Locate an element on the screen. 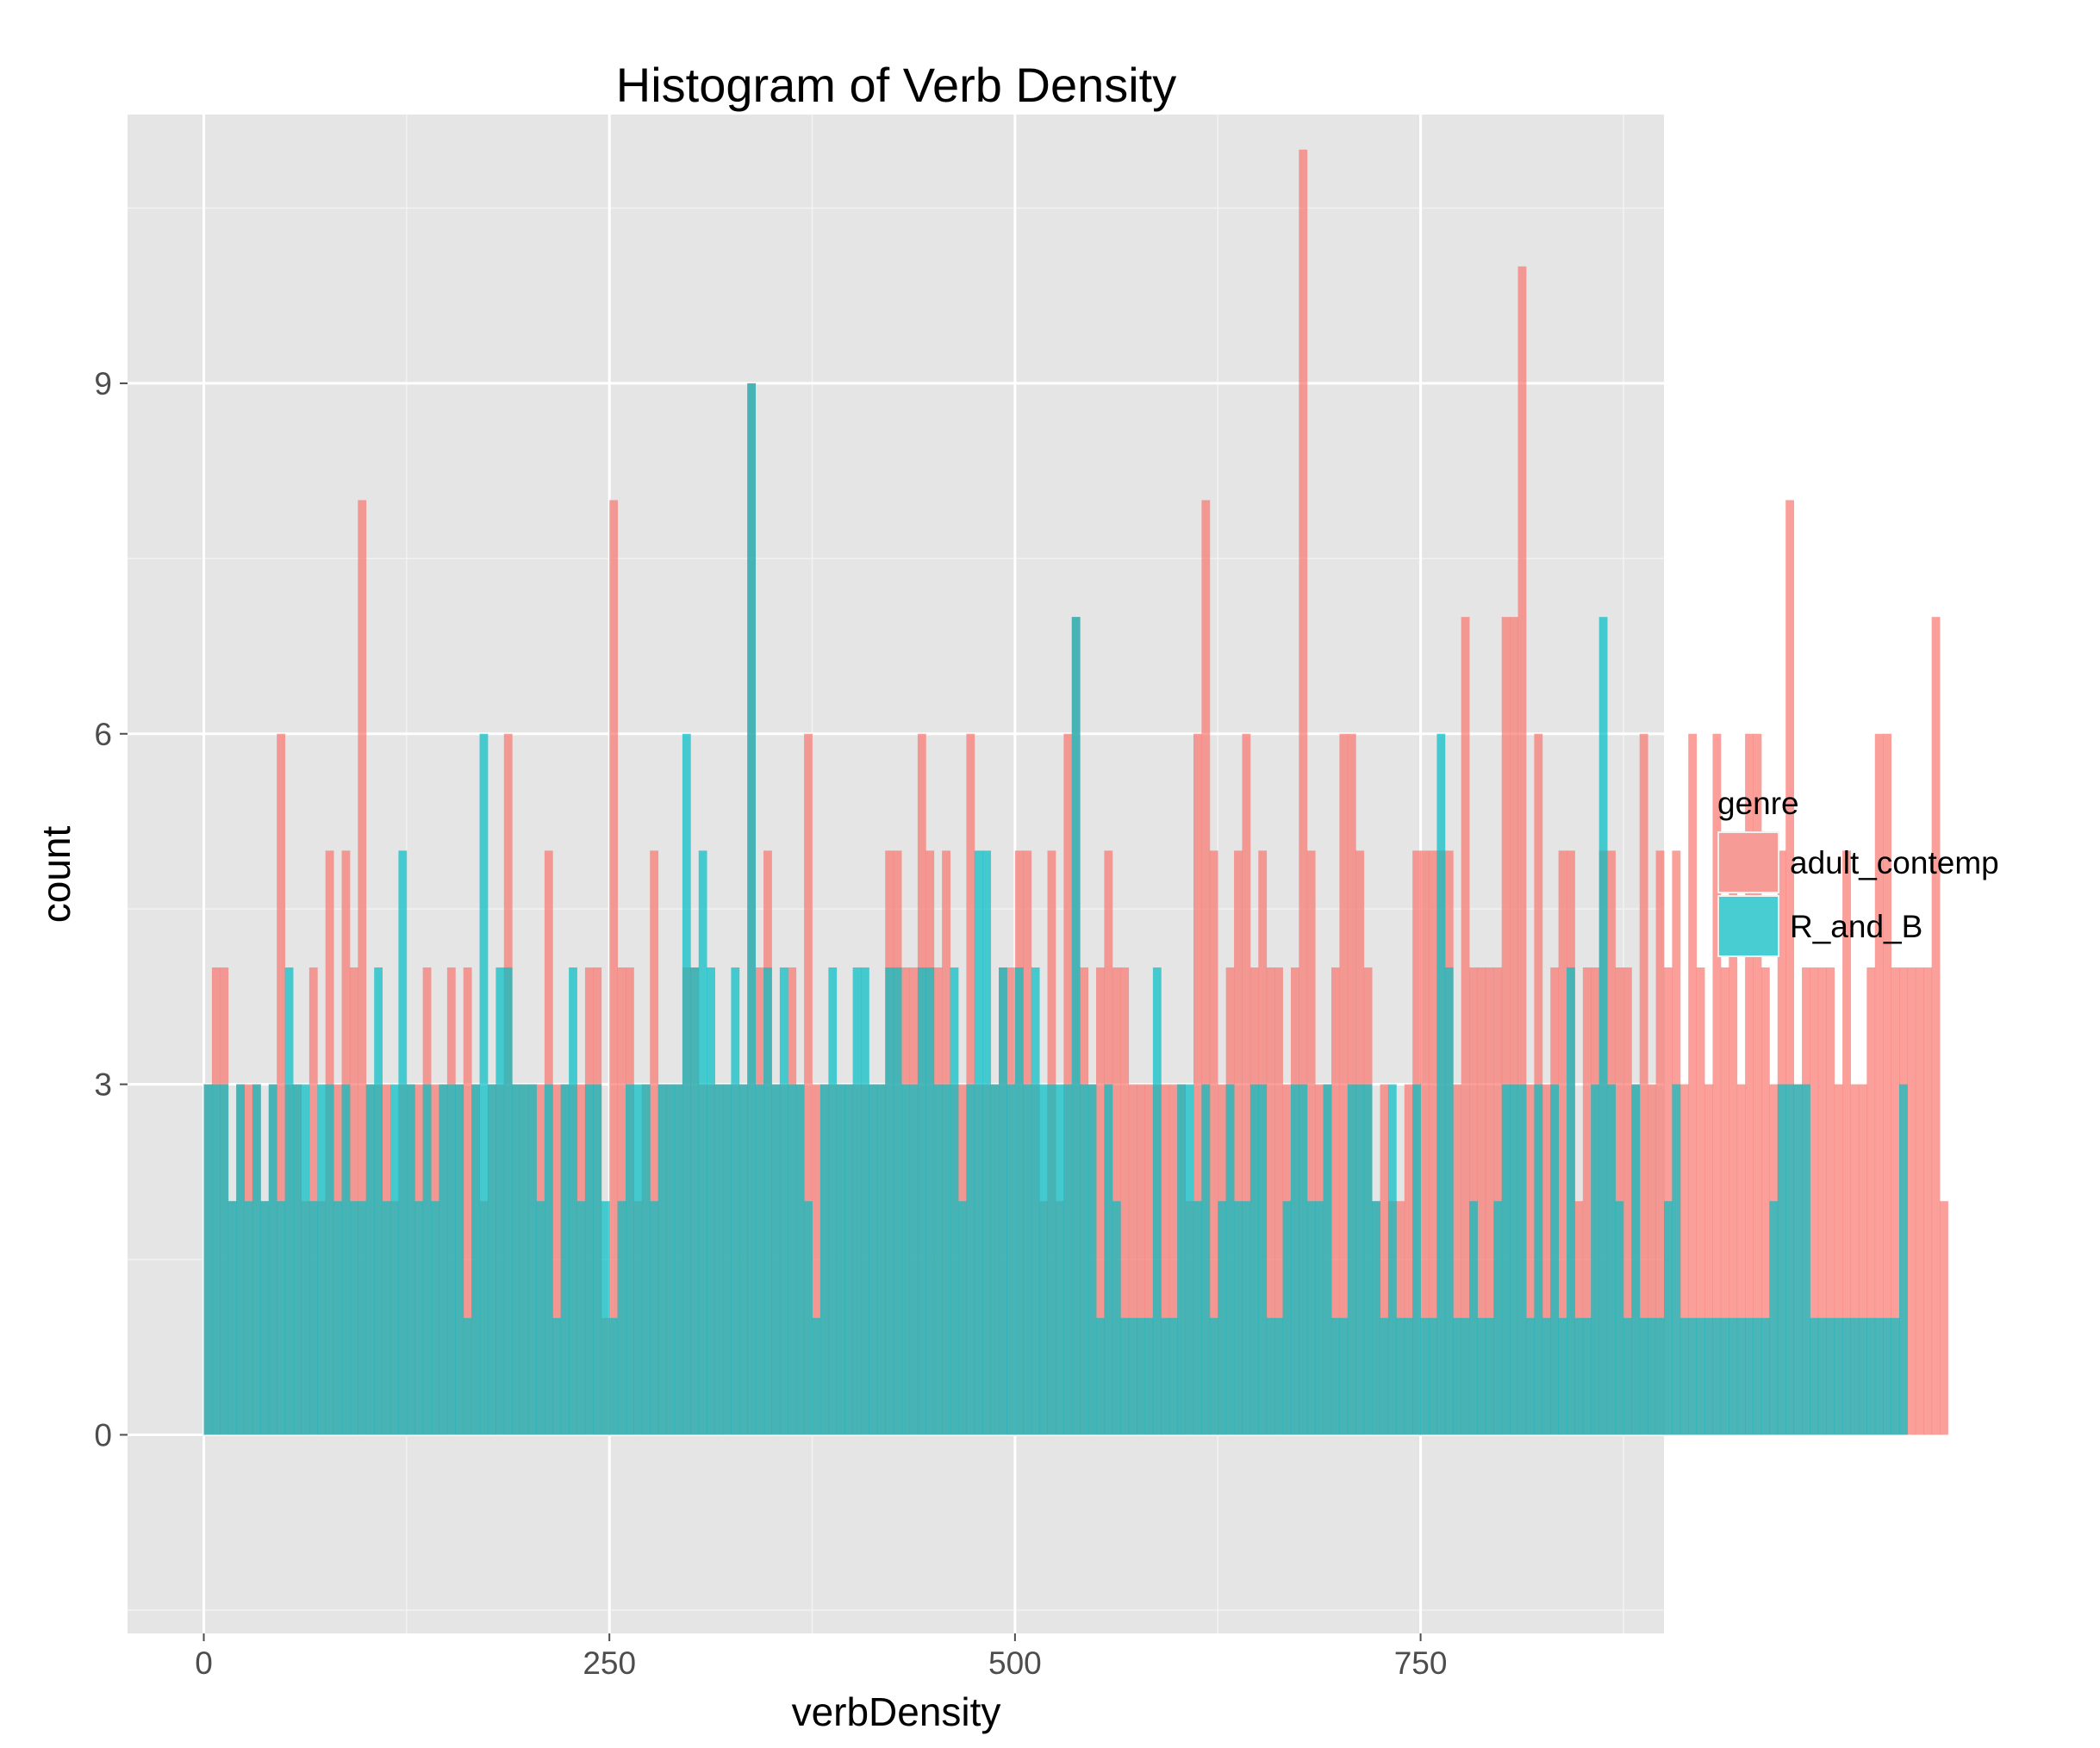 The width and height of the screenshot is (2100, 1748). y-axis-ticks: 0 3 6 9 is located at coordinates (111, 909).